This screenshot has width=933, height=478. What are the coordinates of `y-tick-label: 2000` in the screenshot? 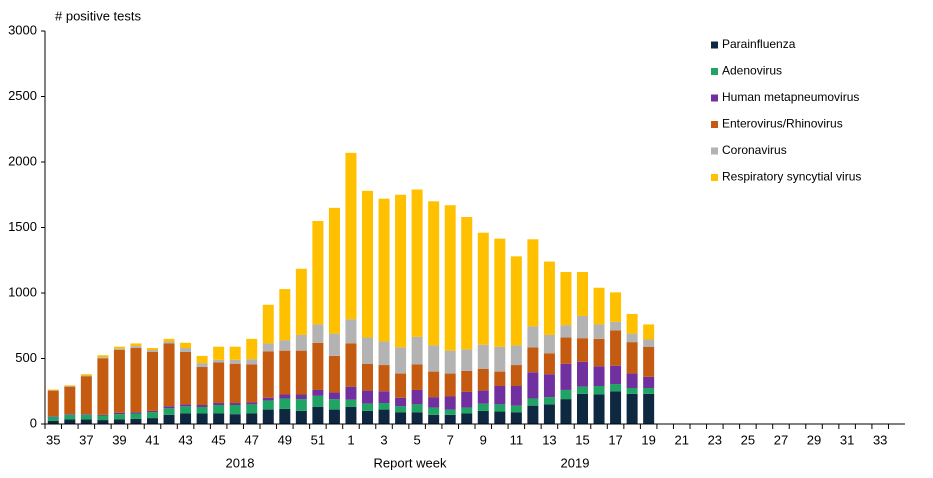 It's located at (22, 160).